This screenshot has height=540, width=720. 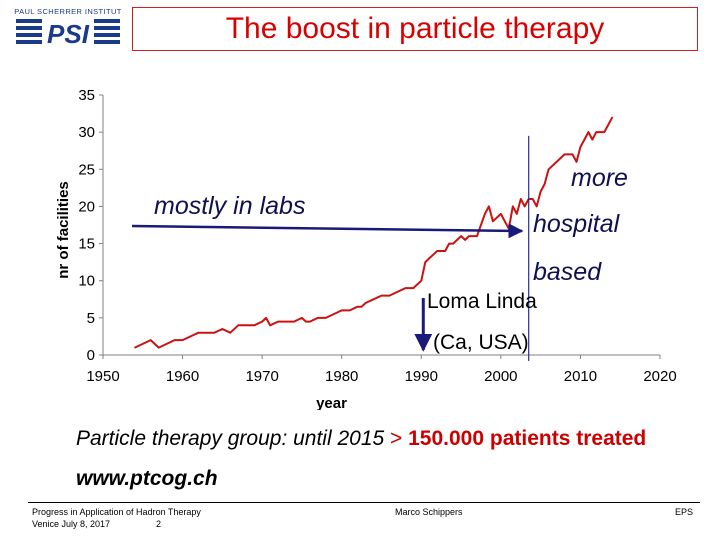 What do you see at coordinates (580, 376) in the screenshot?
I see `x-tick-label: 2010` at bounding box center [580, 376].